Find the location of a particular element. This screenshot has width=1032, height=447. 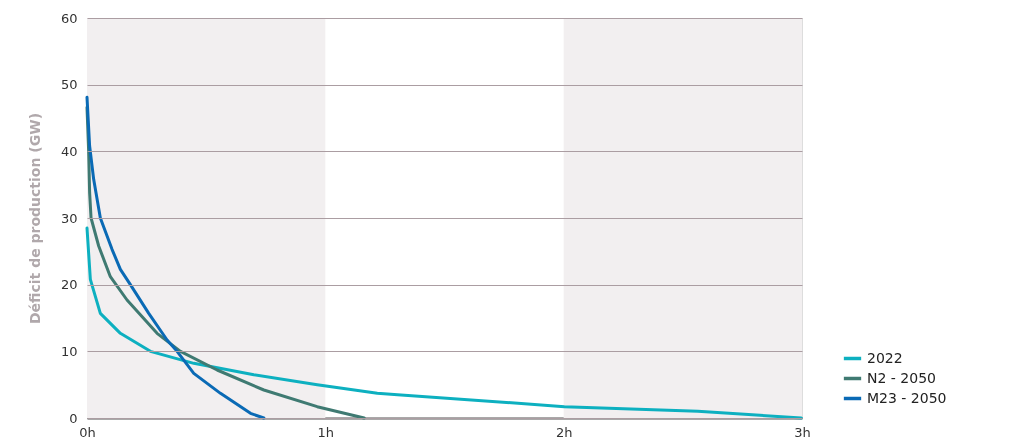

legend-label: 2022 is located at coordinates (885, 357).